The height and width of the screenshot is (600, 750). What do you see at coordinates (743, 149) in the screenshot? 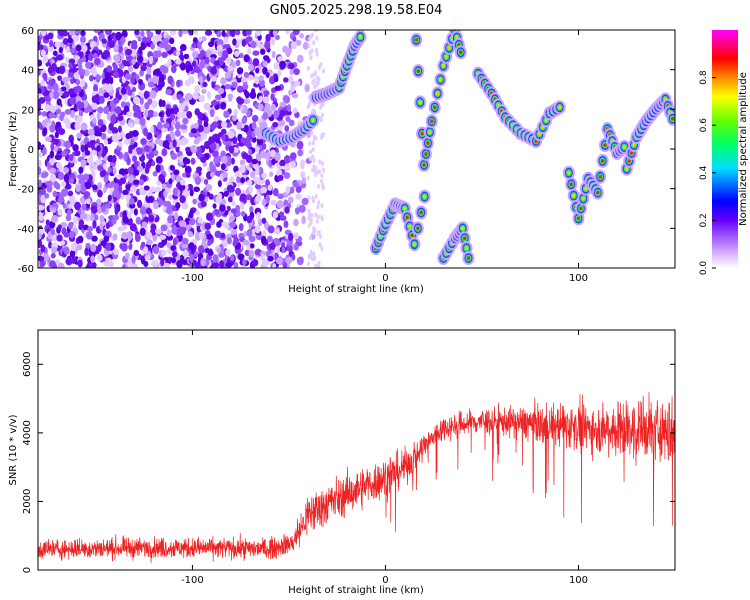
I see `colorbar-label: Normalized spectral amplitude` at bounding box center [743, 149].